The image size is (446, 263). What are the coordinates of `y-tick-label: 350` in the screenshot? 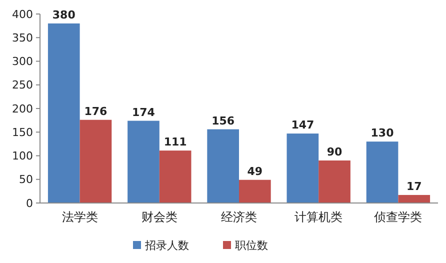 It's located at (22, 37).